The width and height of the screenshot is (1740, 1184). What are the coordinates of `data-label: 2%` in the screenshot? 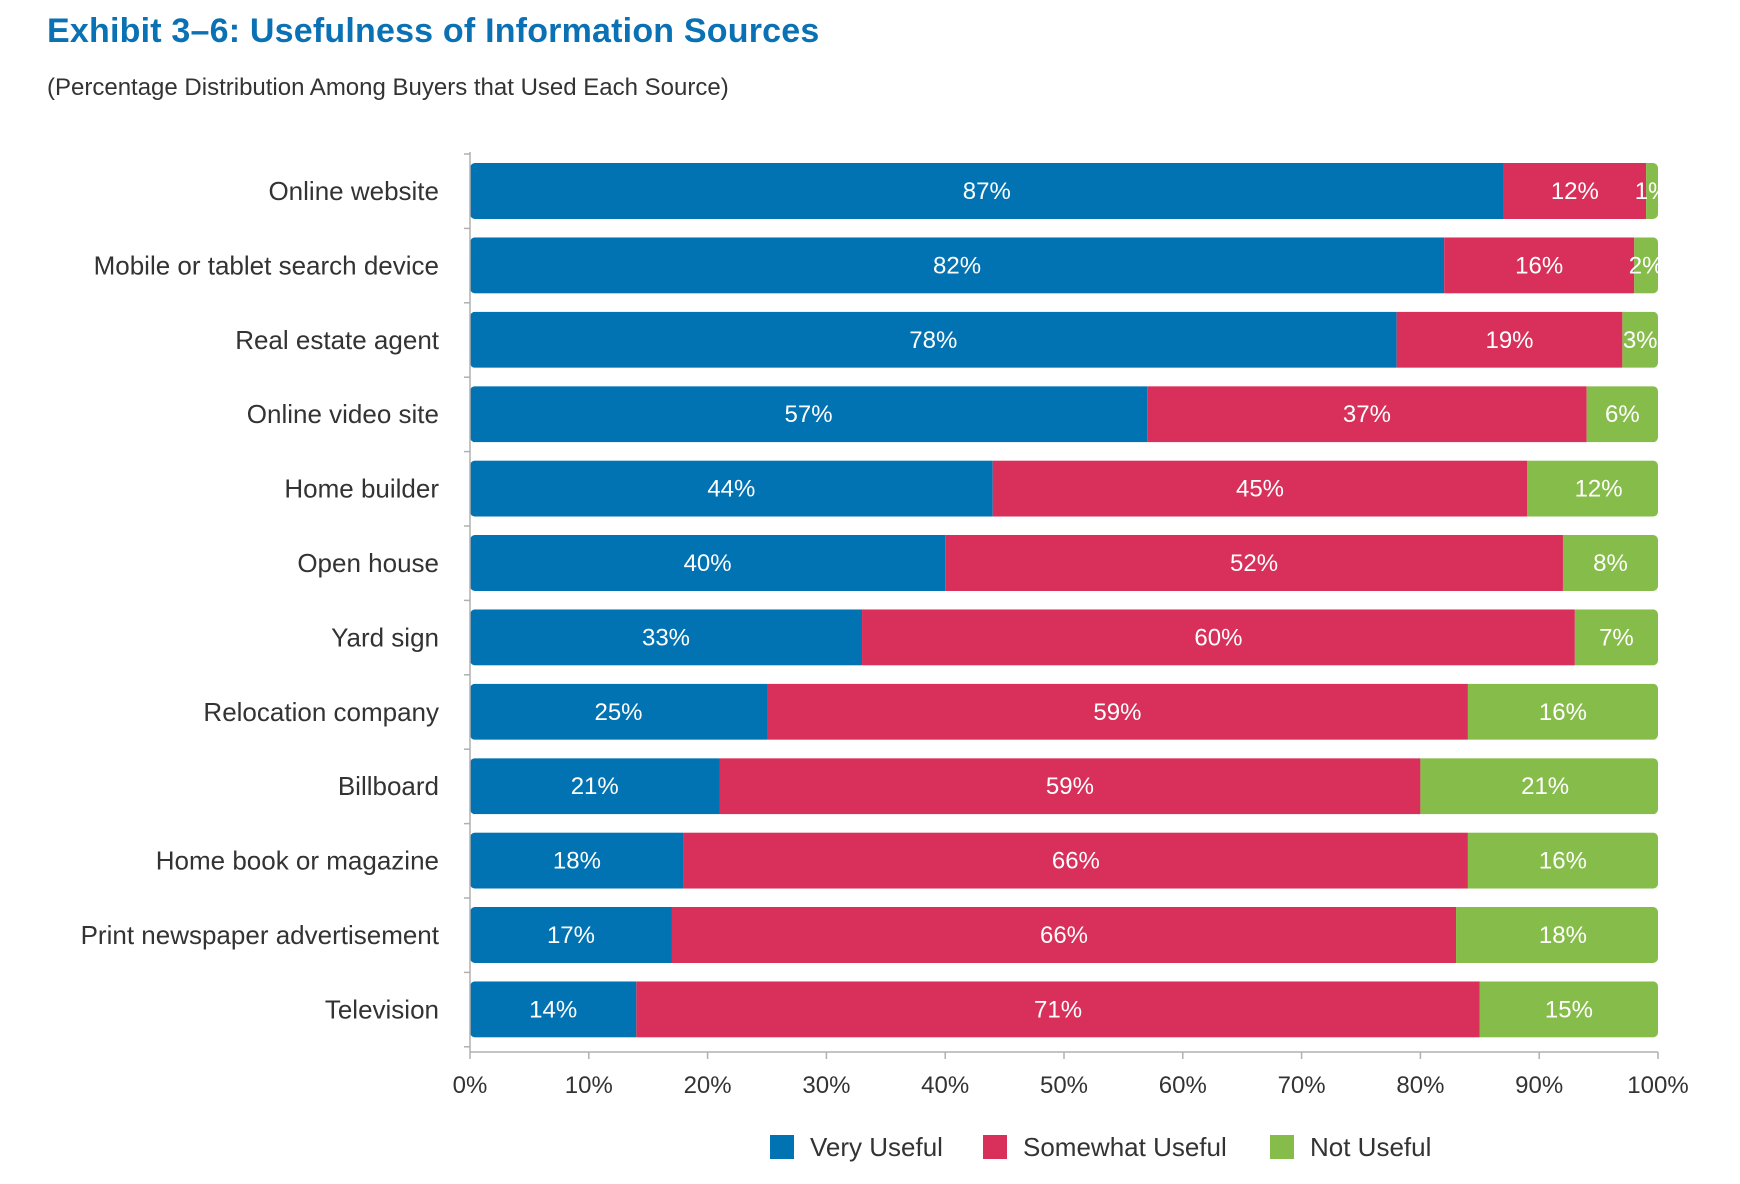 It's located at (1646, 265).